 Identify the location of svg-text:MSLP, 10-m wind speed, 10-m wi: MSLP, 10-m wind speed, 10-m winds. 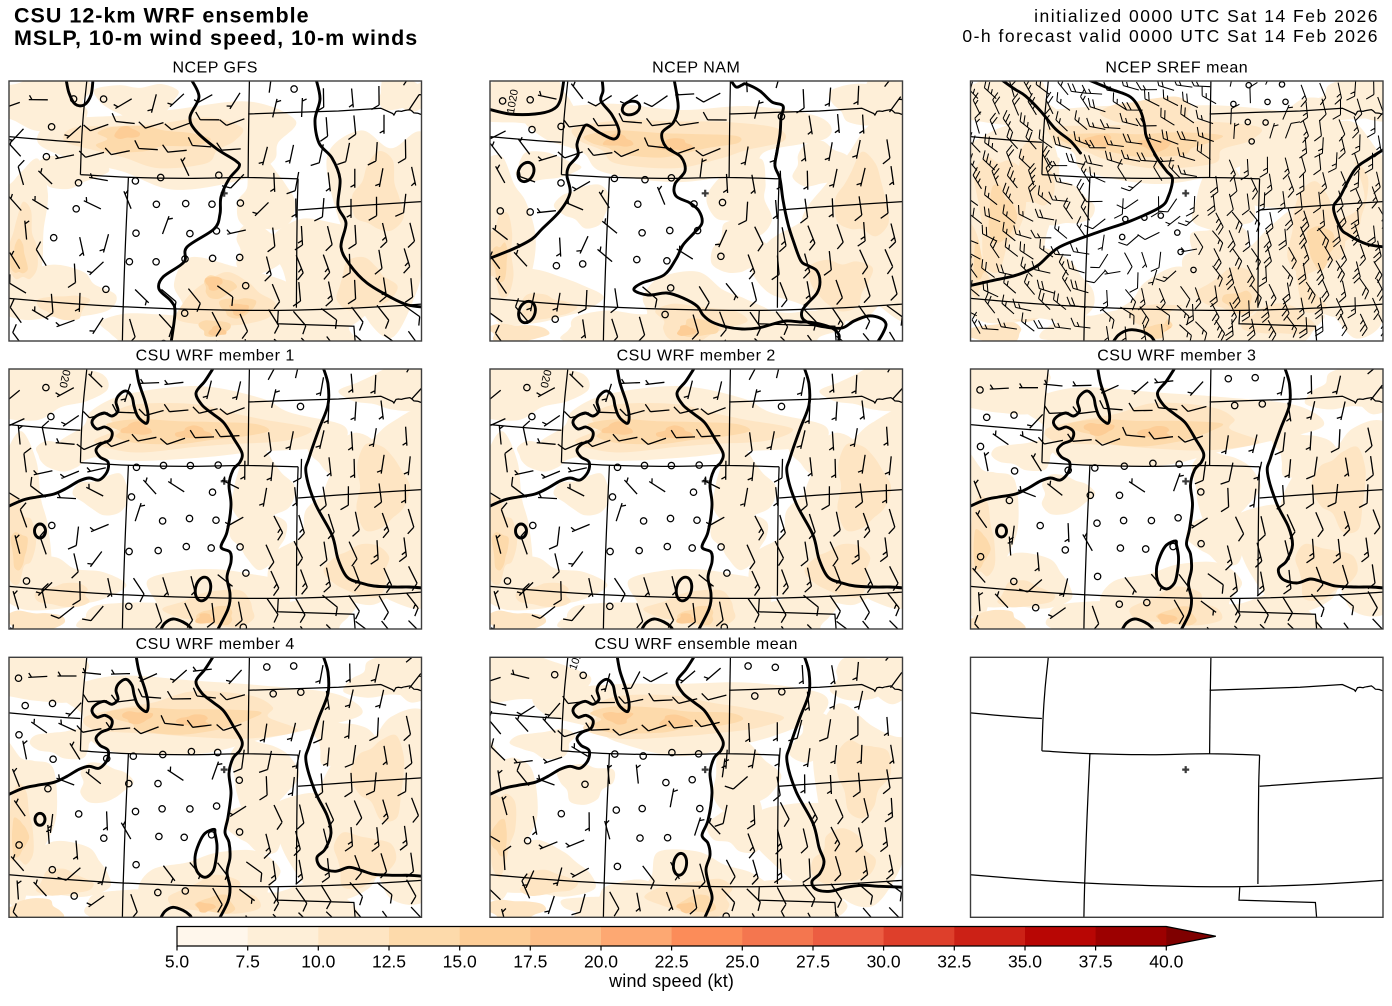
(216, 38).